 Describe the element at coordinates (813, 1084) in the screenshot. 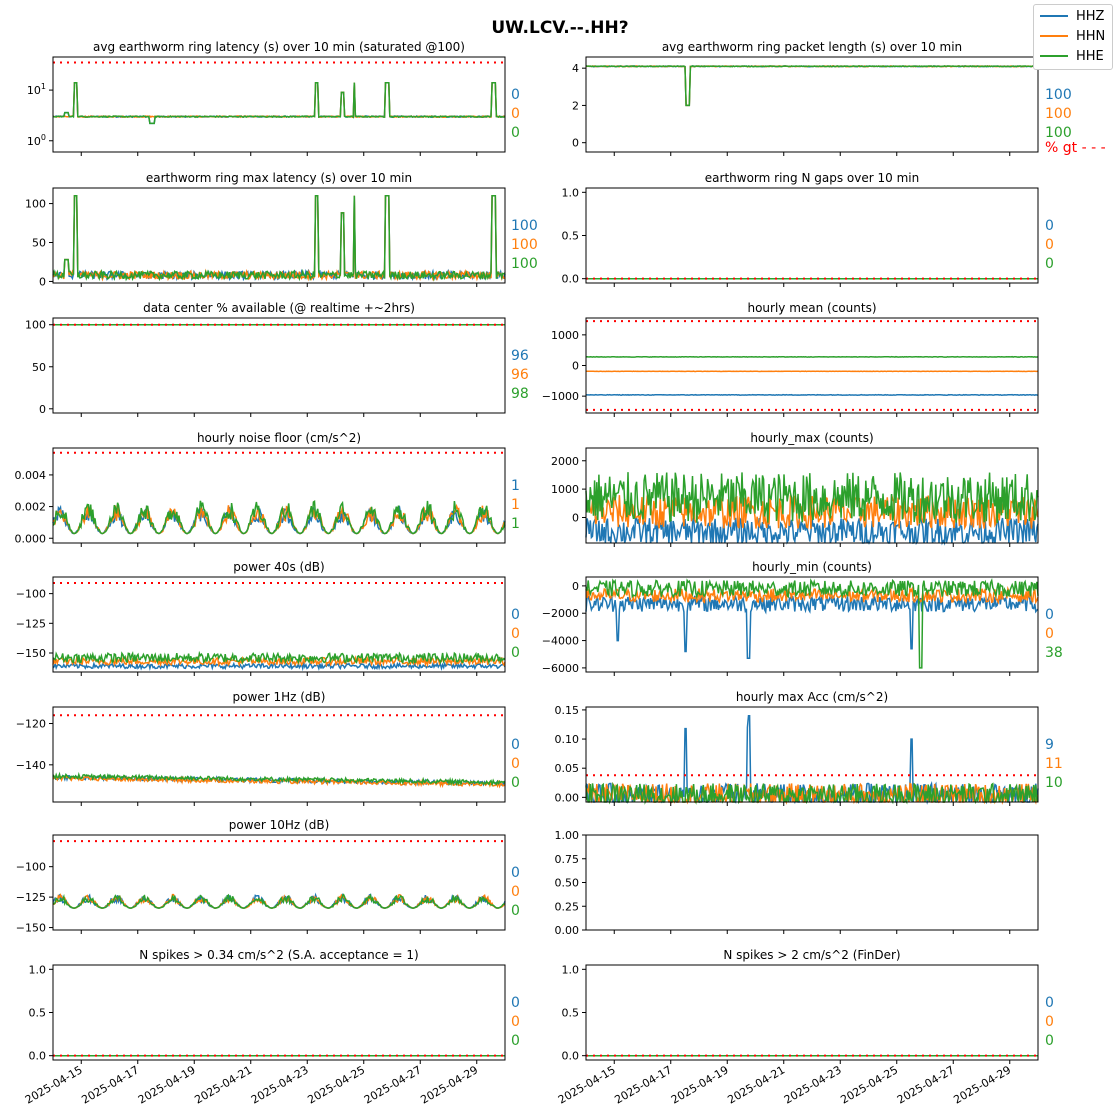

I see `x-tick-label: 2025-04-23` at that location.